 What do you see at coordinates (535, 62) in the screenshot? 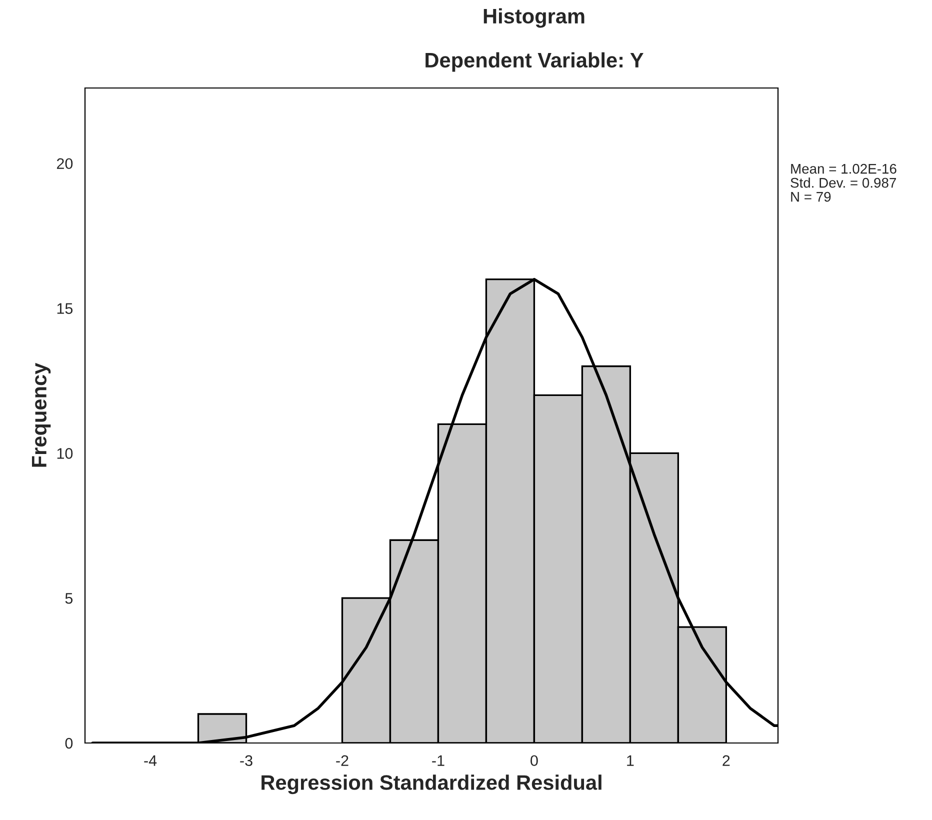
I see `chart-subtitle: Dependent Variable: Y` at bounding box center [535, 62].